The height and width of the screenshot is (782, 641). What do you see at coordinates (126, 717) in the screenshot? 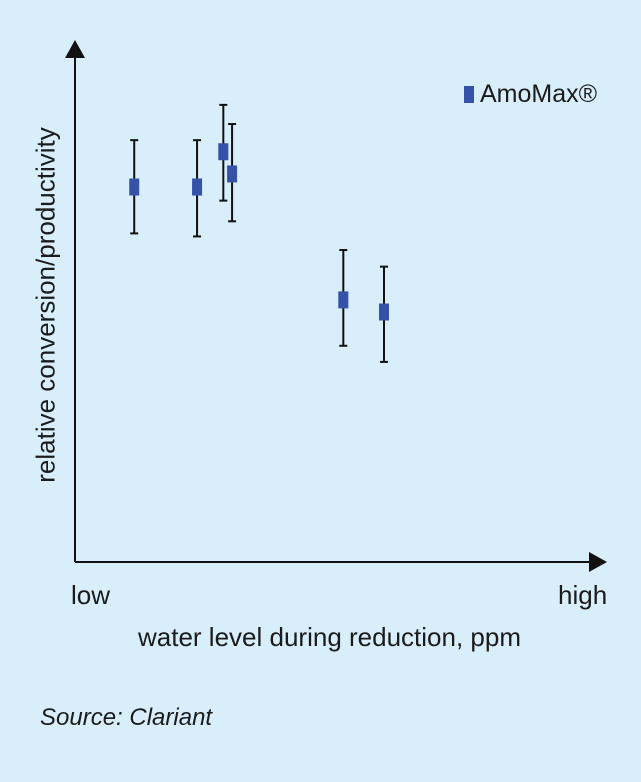
I see `source-note: Source: Clariant` at bounding box center [126, 717].